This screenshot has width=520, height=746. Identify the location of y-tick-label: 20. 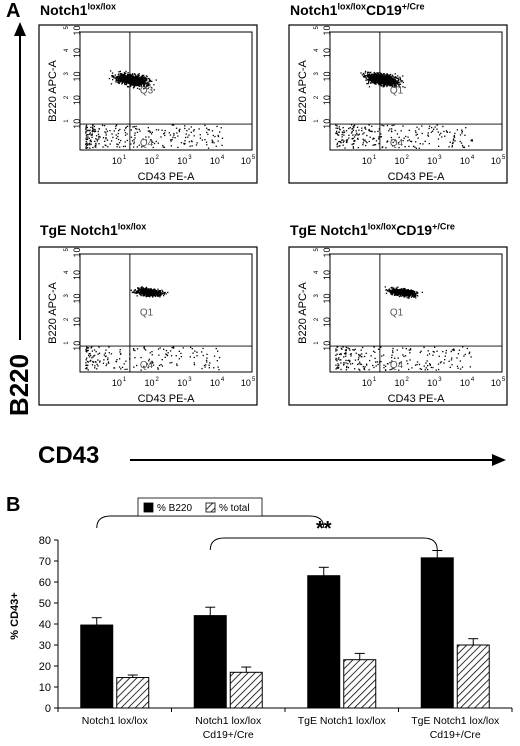
(45, 667).